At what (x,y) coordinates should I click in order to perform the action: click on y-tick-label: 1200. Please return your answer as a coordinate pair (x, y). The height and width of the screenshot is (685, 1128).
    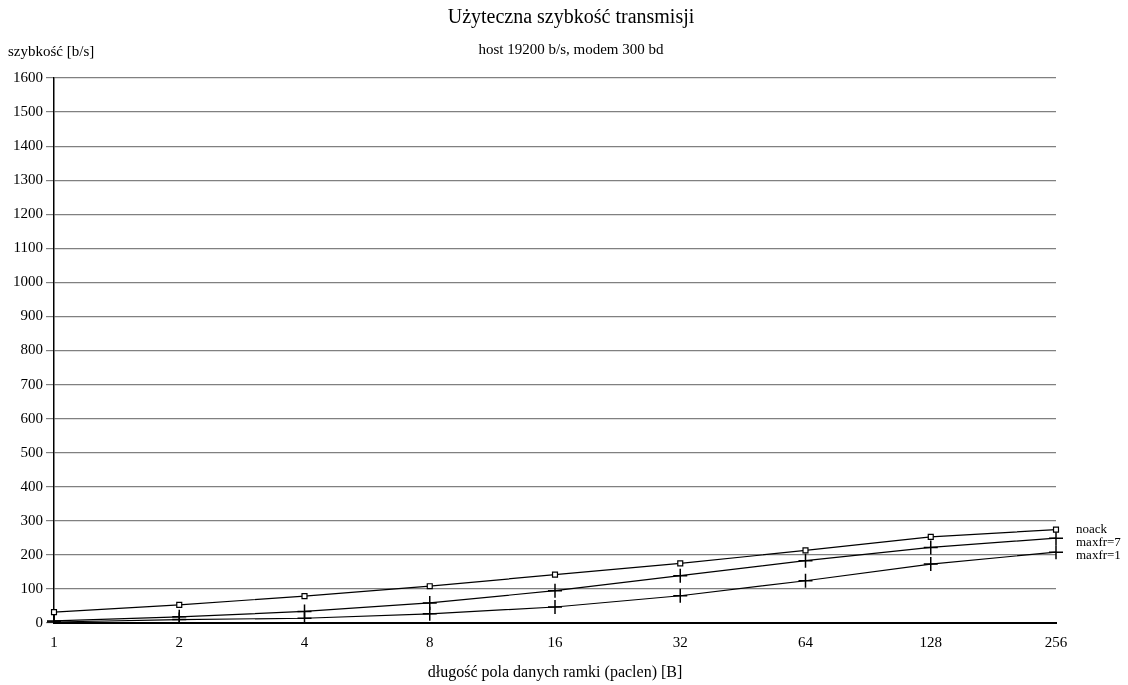
    Looking at the image, I should click on (28, 213).